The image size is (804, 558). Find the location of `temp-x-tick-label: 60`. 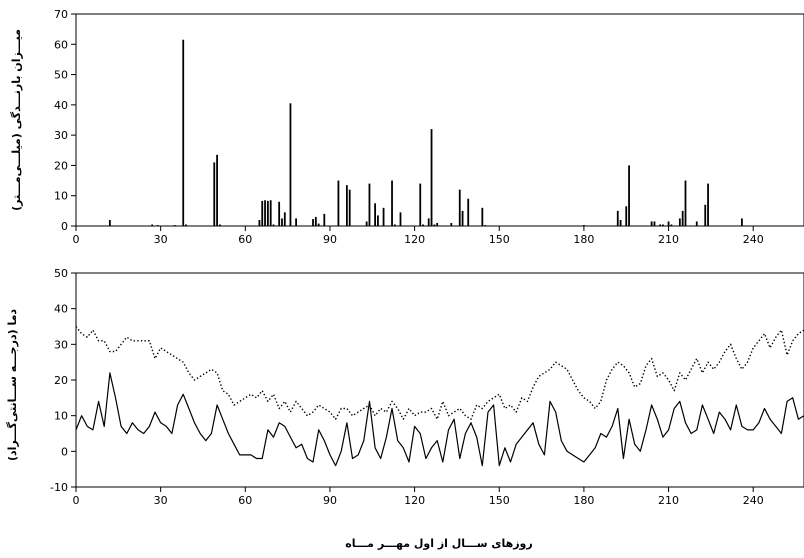

temp-x-tick-label: 60 is located at coordinates (245, 500).